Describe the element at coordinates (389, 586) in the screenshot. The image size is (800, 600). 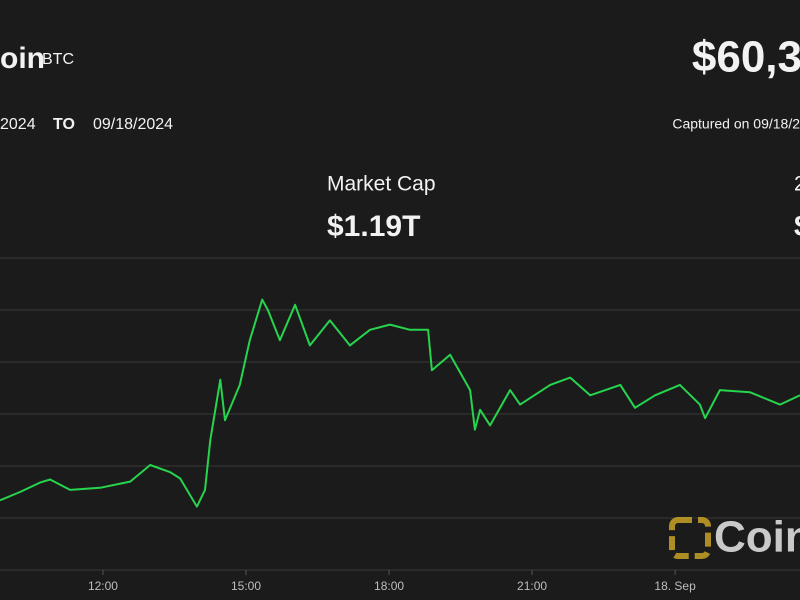
I see `x-tick-label: 18:00` at that location.